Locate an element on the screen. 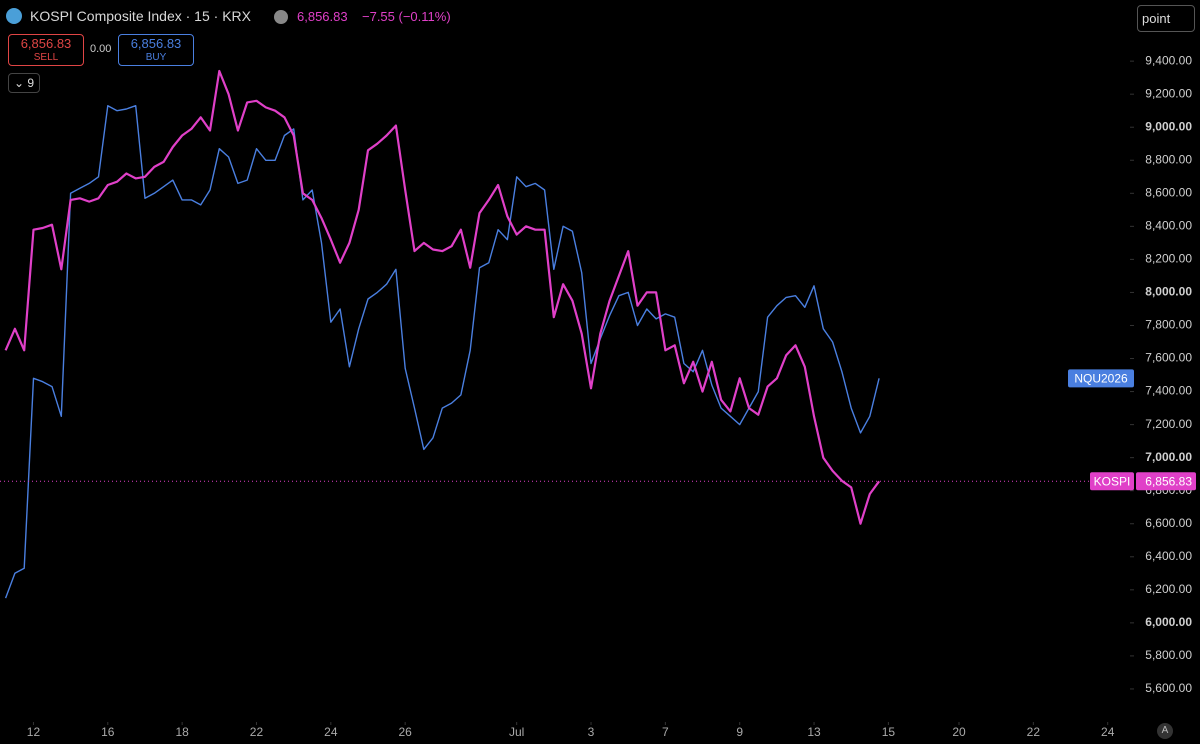 Image resolution: width=1200 pixels, height=744 pixels. series-tag-name: NQU2026 is located at coordinates (1101, 379).